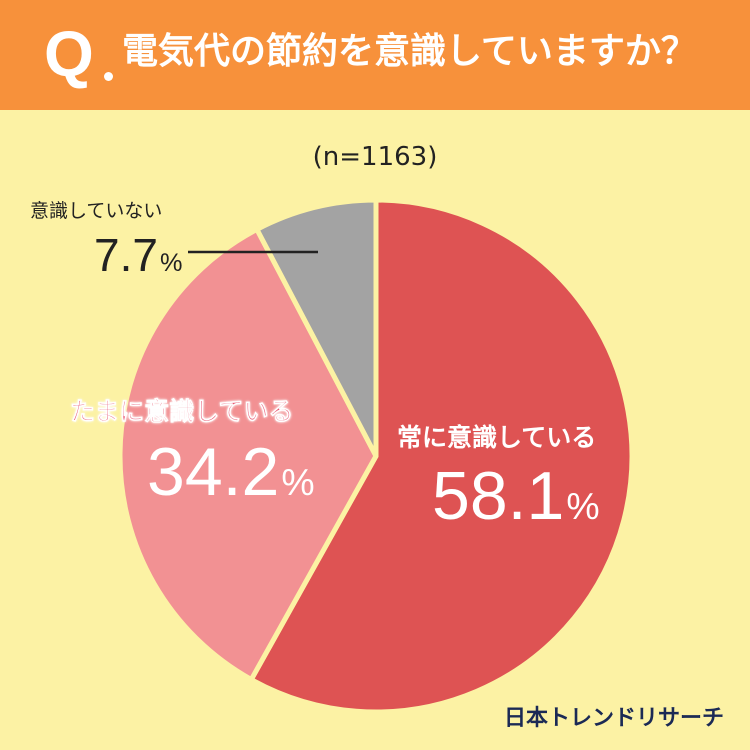 This screenshot has width=750, height=750. I want to click on label-always: 常に意識している, so click(497, 437).